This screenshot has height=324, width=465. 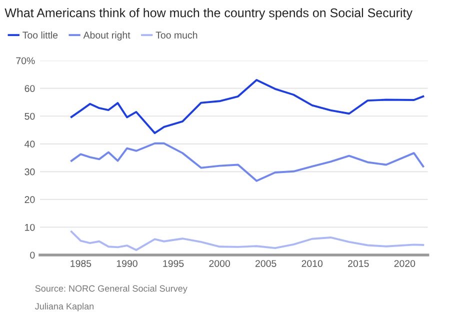 I want to click on x-tick-label: 2000, so click(x=219, y=263).